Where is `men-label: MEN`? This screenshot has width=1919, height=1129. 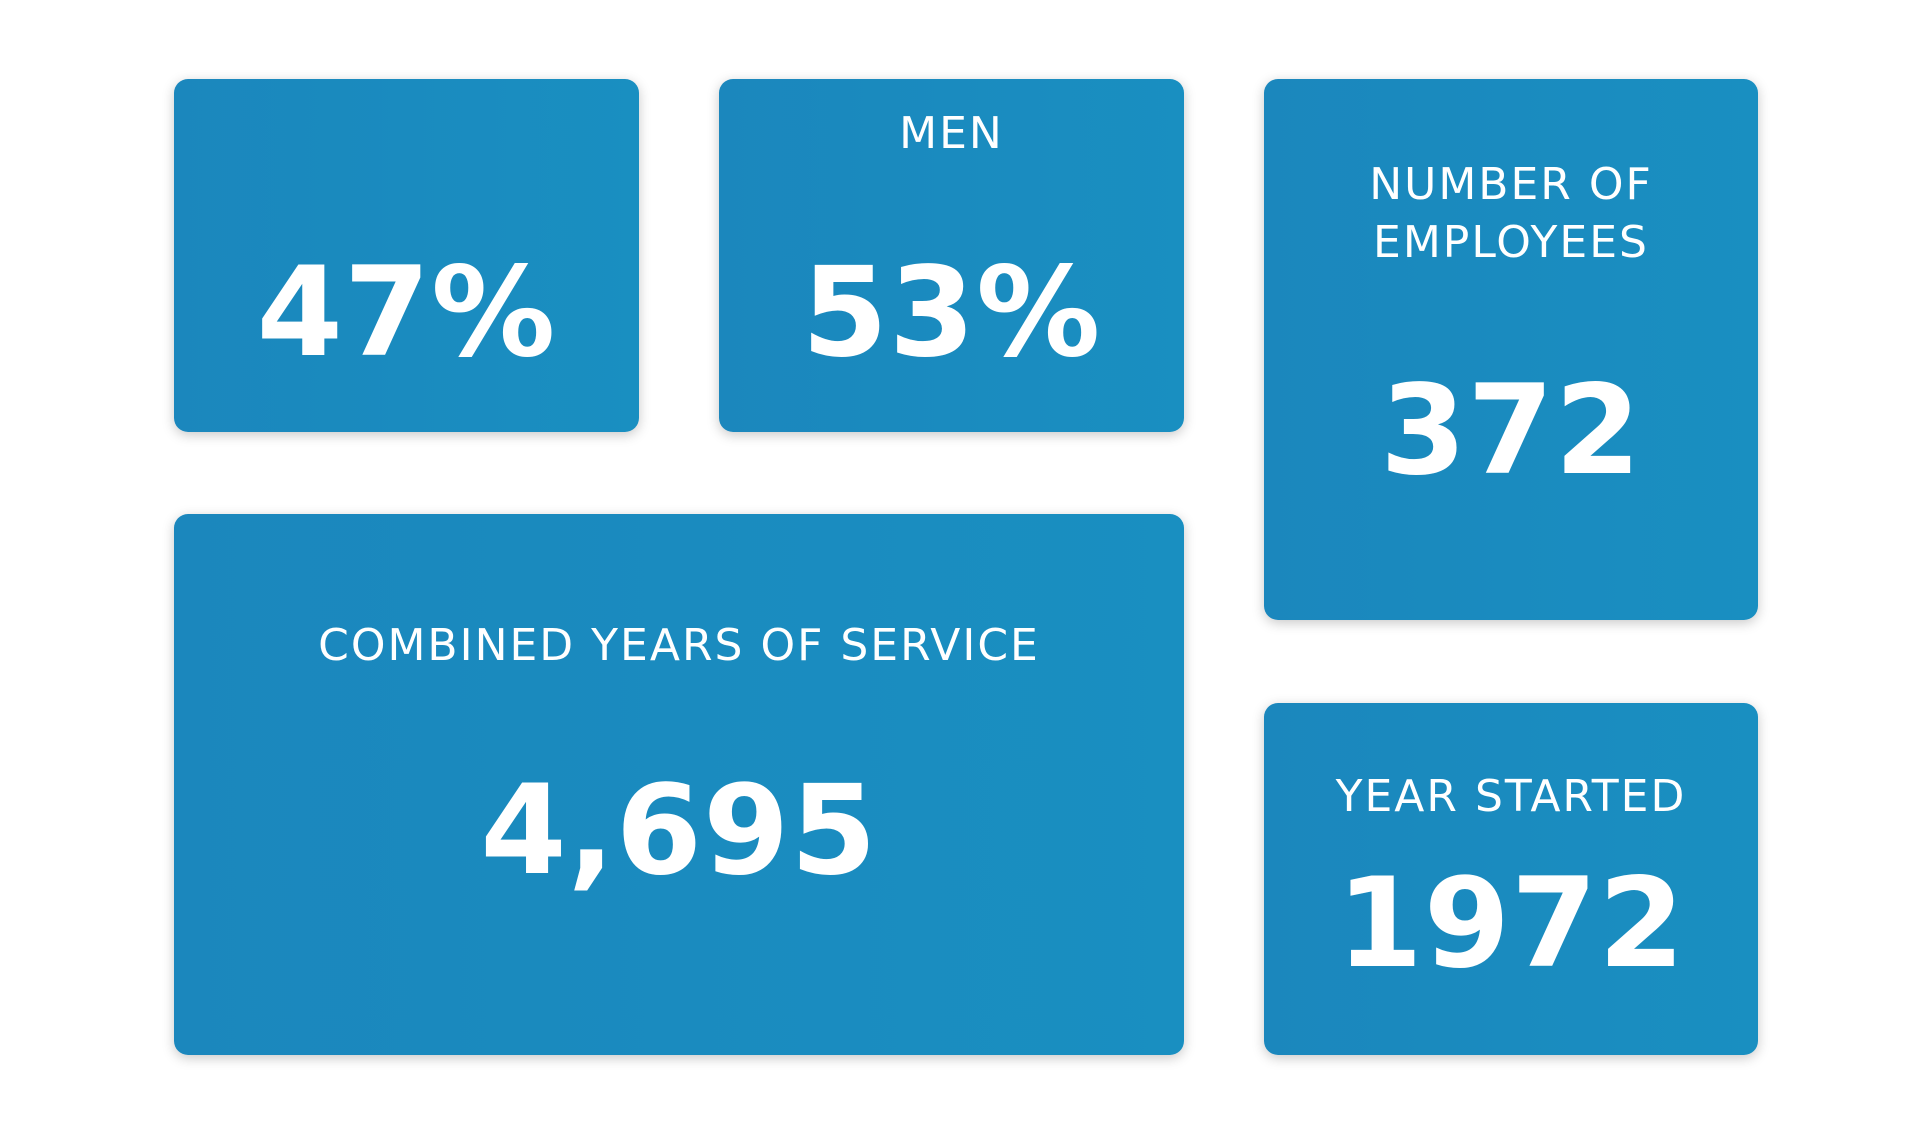
men-label: MEN is located at coordinates (951, 133).